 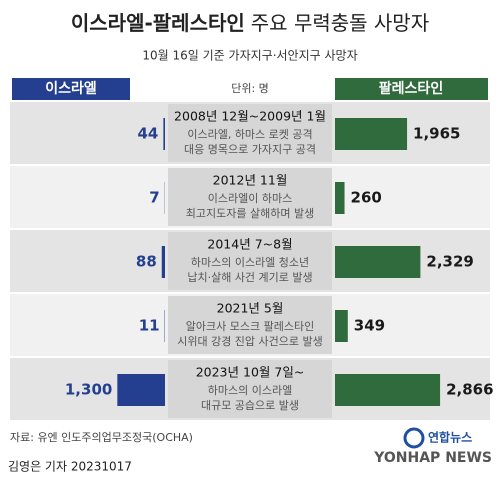 What do you see at coordinates (414, 438) in the screenshot?
I see `logo-icon` at bounding box center [414, 438].